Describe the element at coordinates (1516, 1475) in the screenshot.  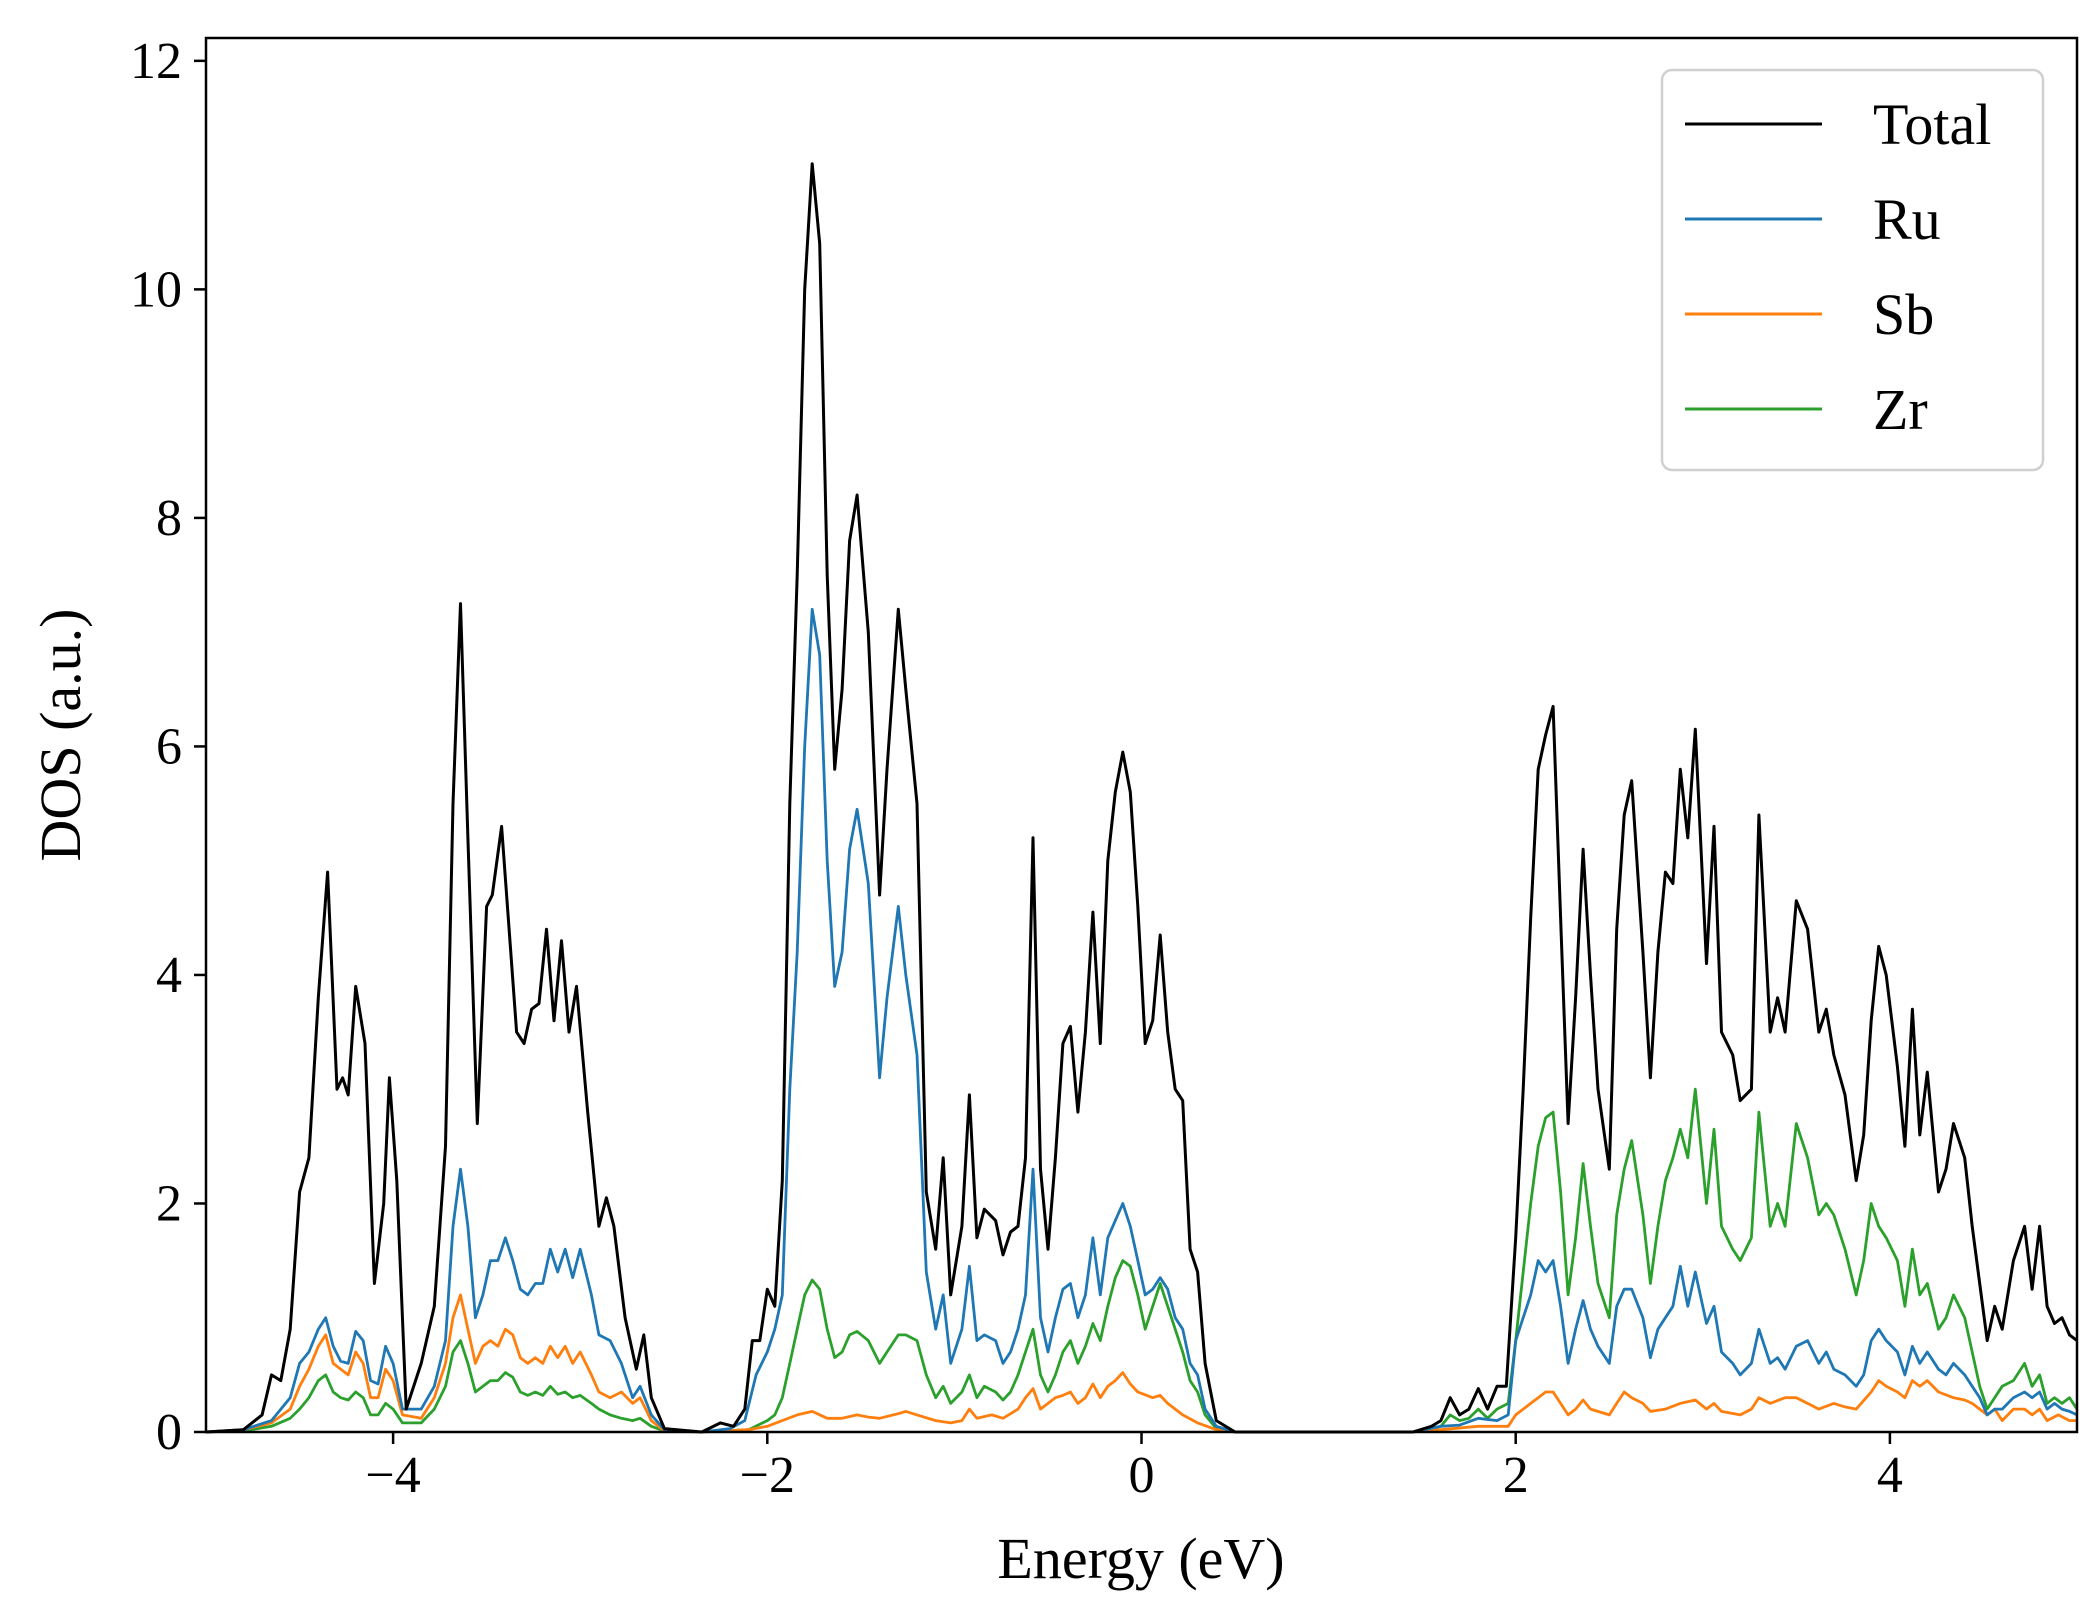
I see `x-tick-label: 2` at that location.